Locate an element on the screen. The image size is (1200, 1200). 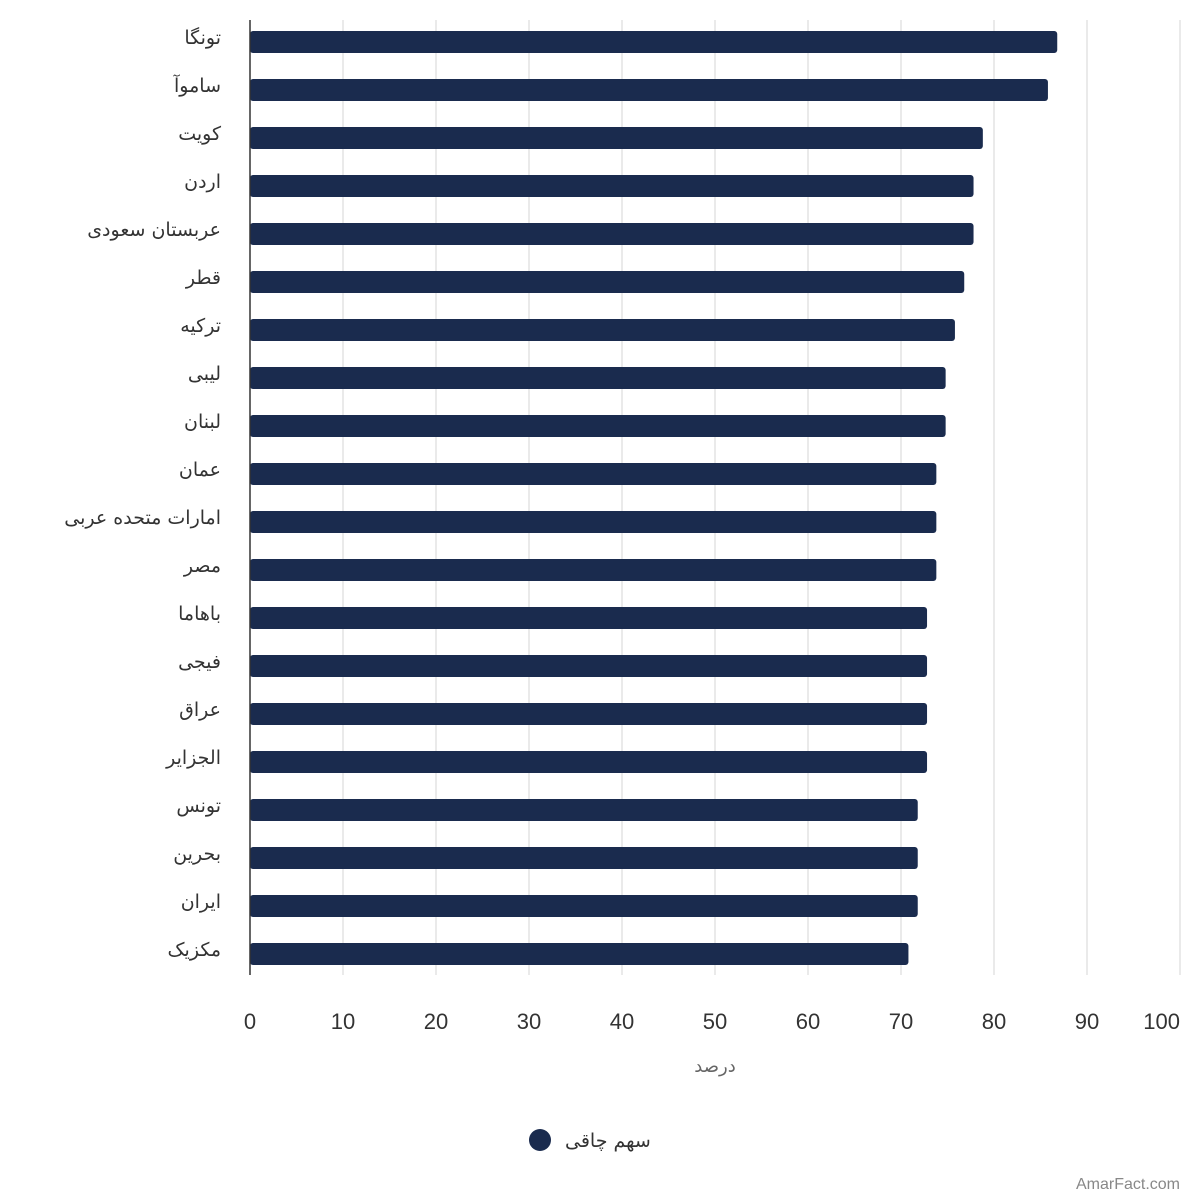
category-label: کویت is located at coordinates (200, 134).